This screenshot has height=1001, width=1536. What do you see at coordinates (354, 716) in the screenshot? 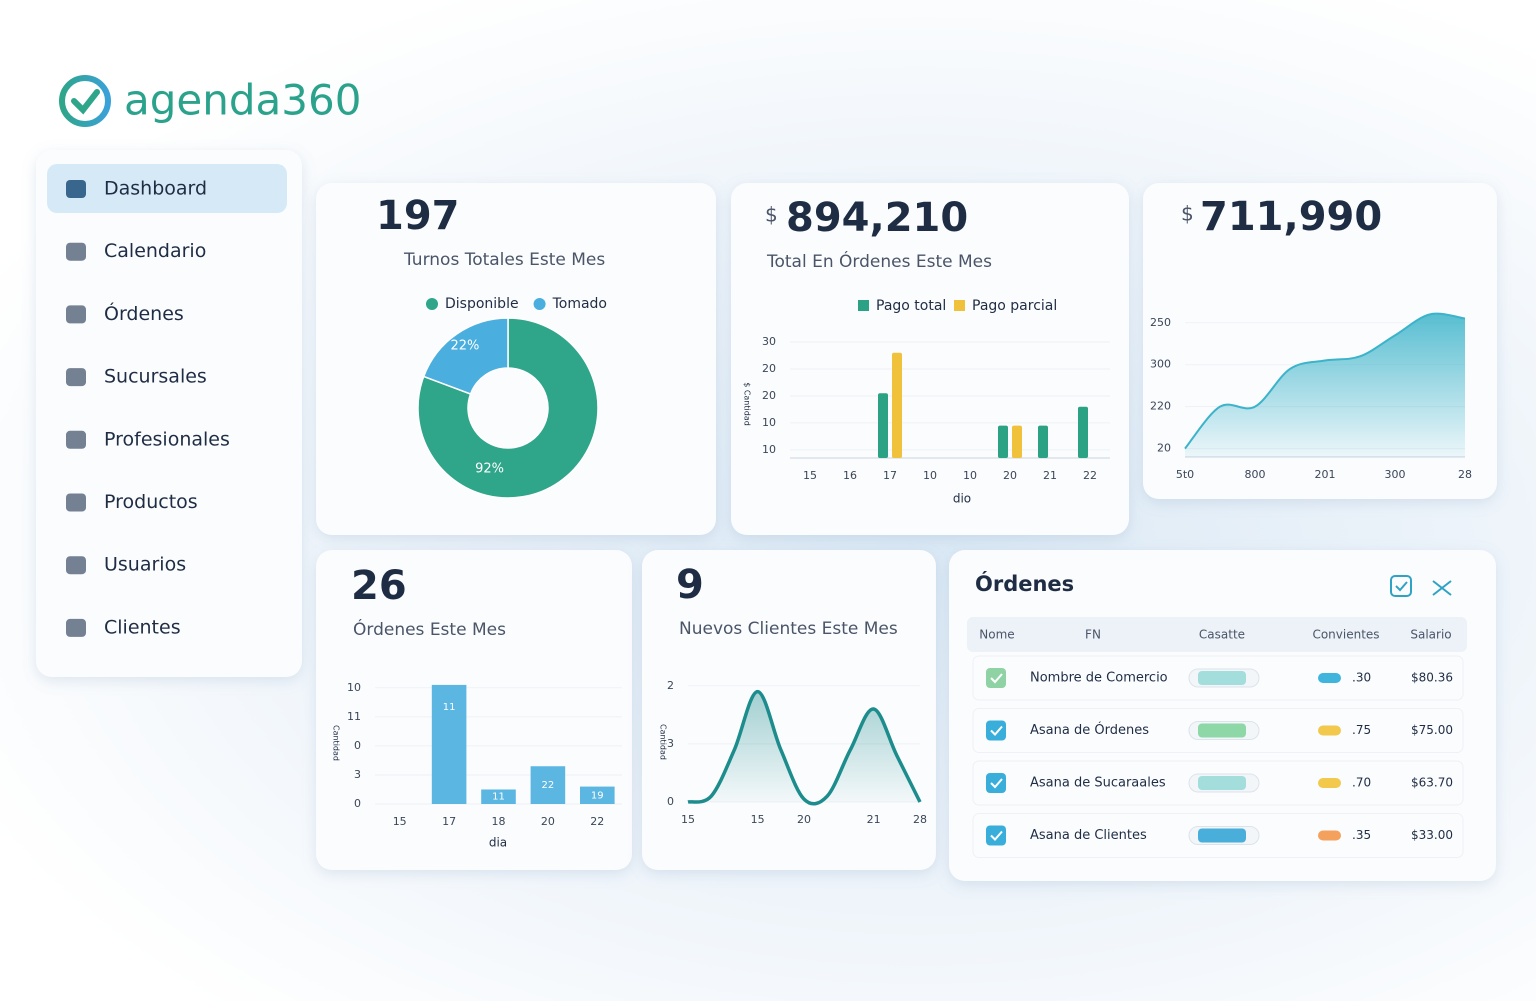
I see `y-tick-label: 11` at bounding box center [354, 716].